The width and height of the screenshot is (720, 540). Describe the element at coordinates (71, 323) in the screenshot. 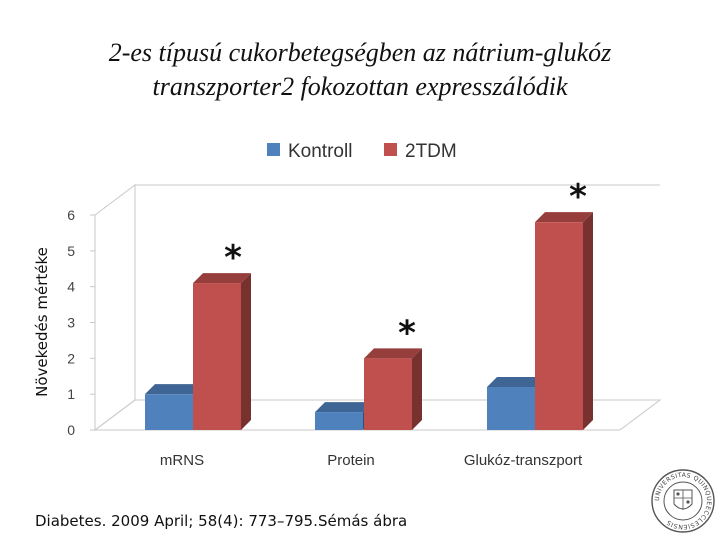

I see `y-tick-label: 3` at that location.